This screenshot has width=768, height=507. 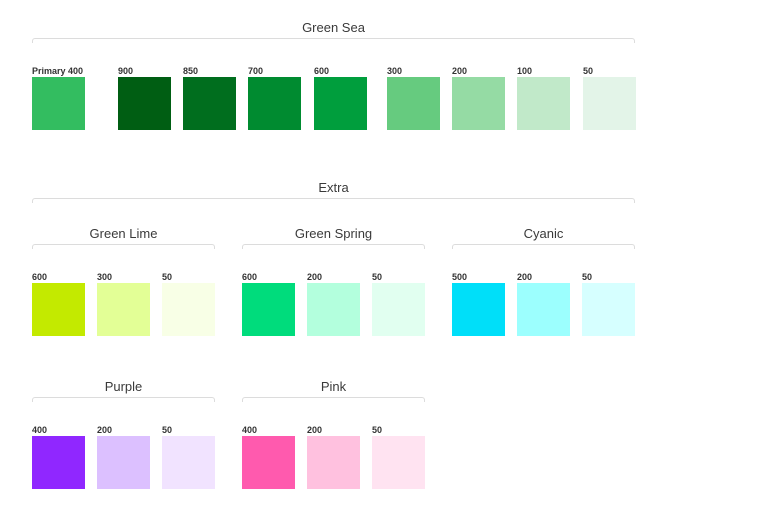 What do you see at coordinates (377, 277) in the screenshot?
I see `green-spring-swatch-label: 50` at bounding box center [377, 277].